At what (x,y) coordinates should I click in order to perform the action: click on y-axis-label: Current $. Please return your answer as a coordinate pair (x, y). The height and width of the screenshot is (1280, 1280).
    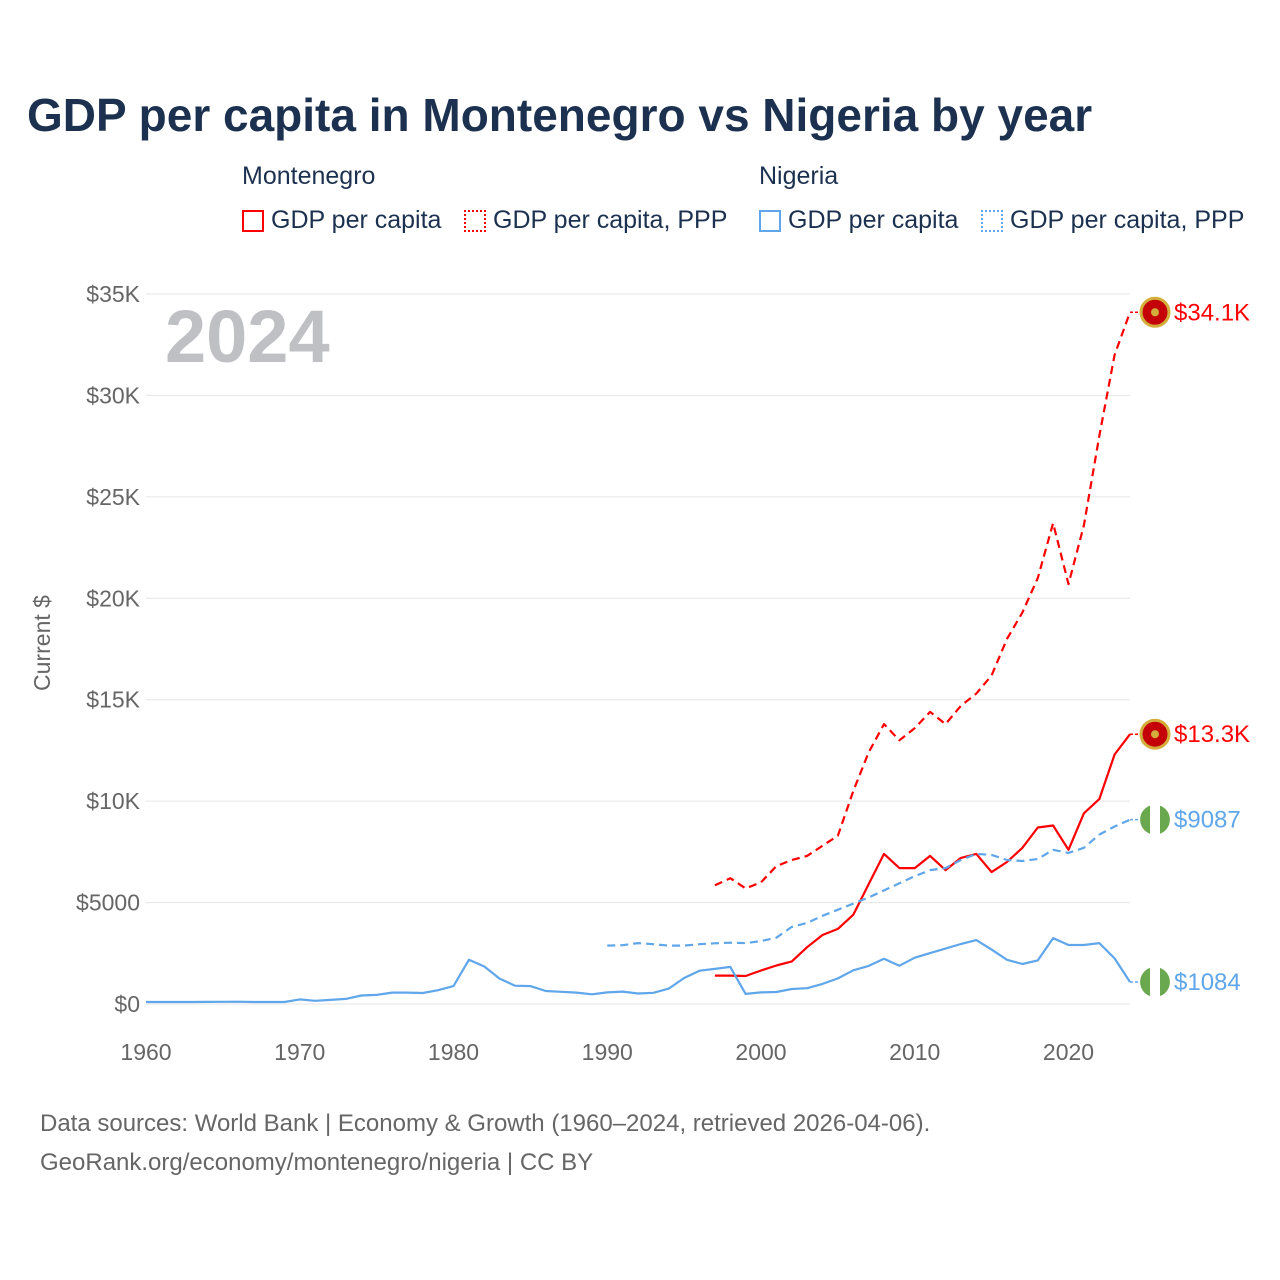
    Looking at the image, I should click on (42, 643).